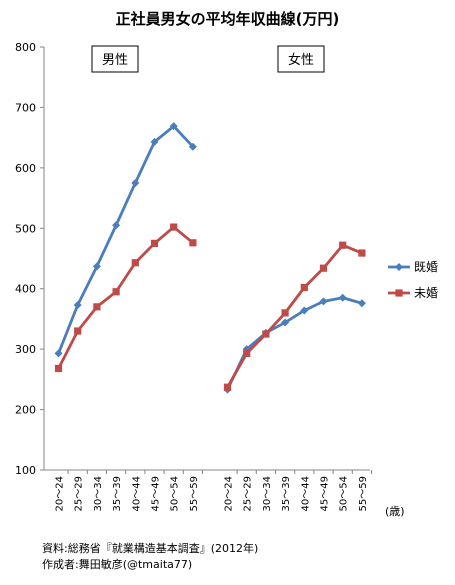  I want to click on y-tick-label: 300, so click(25, 349).